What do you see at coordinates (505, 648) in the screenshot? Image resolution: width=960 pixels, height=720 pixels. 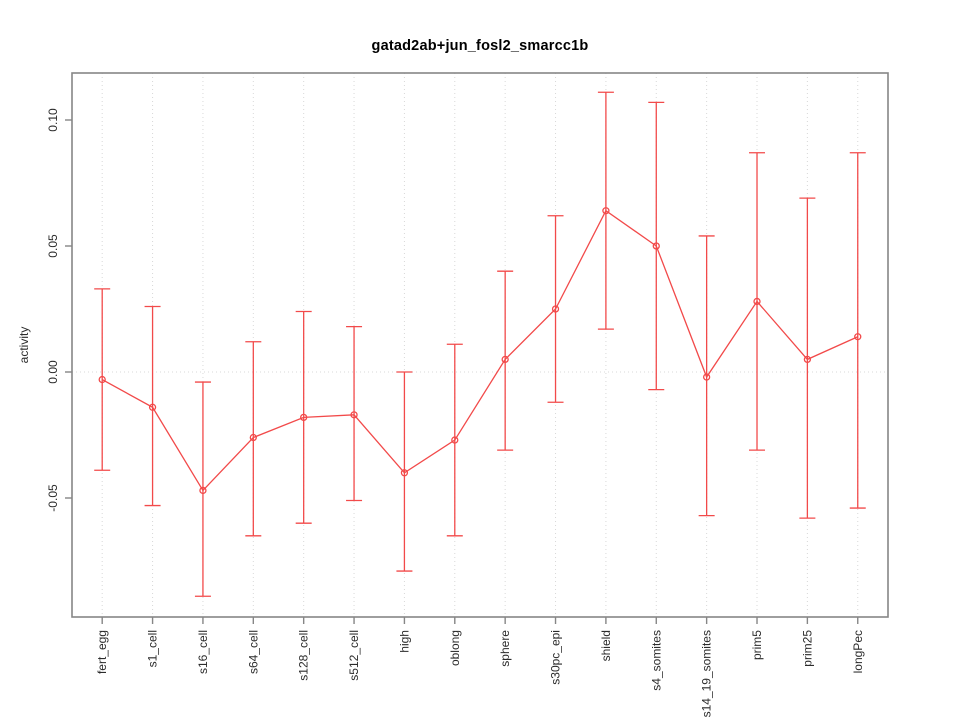 I see `x-tick-label: sphere` at bounding box center [505, 648].